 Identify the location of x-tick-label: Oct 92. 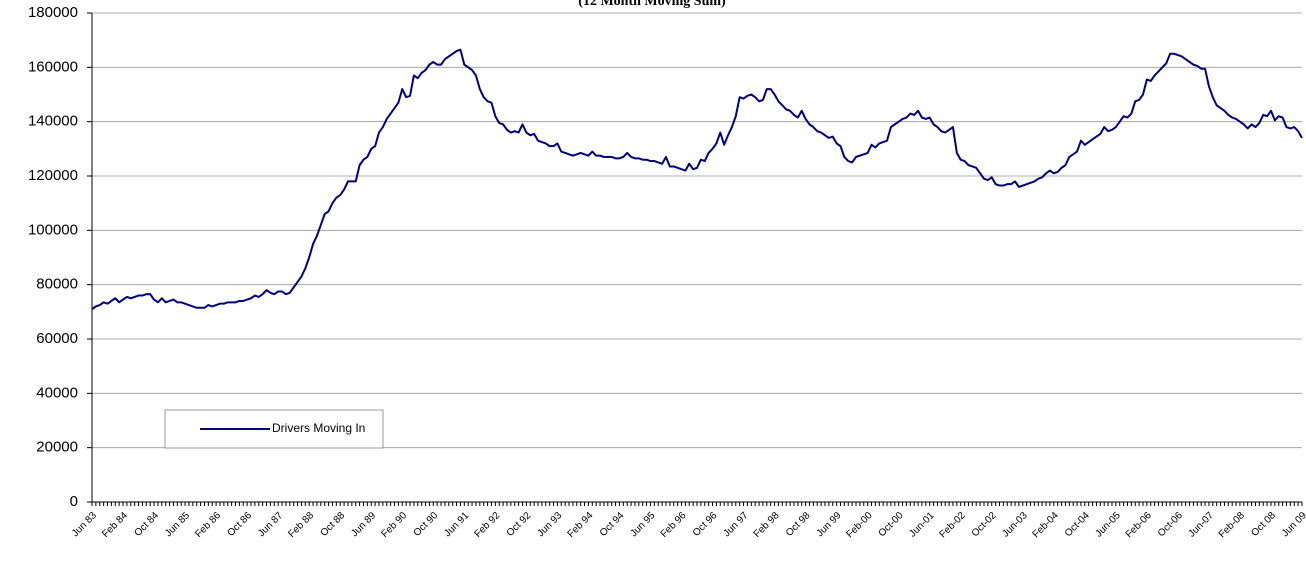
(519, 524).